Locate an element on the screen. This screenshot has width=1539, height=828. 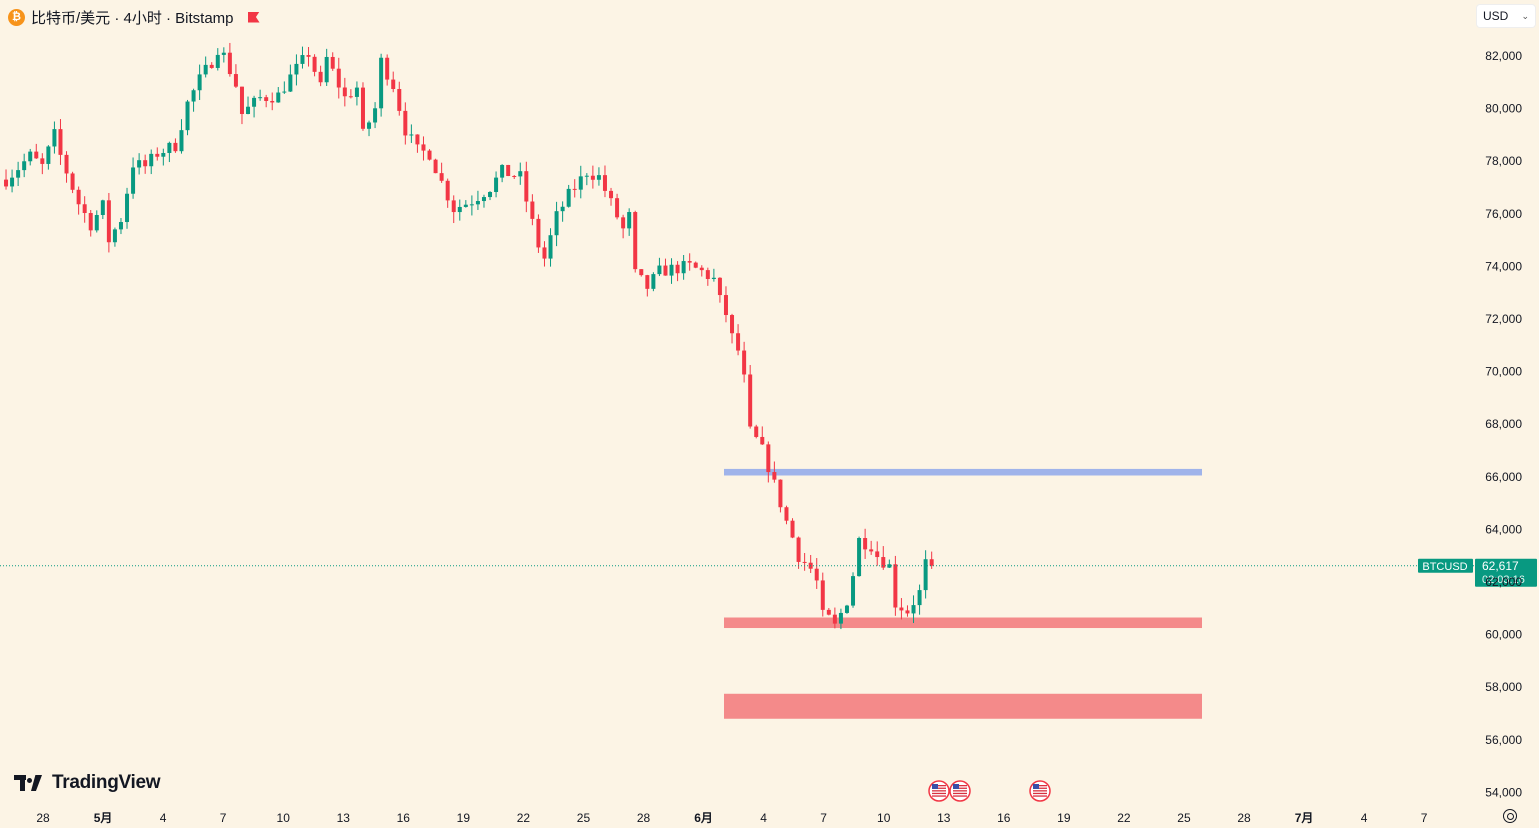
chevron-down-icon: ⌄ is located at coordinates (1525, 15).